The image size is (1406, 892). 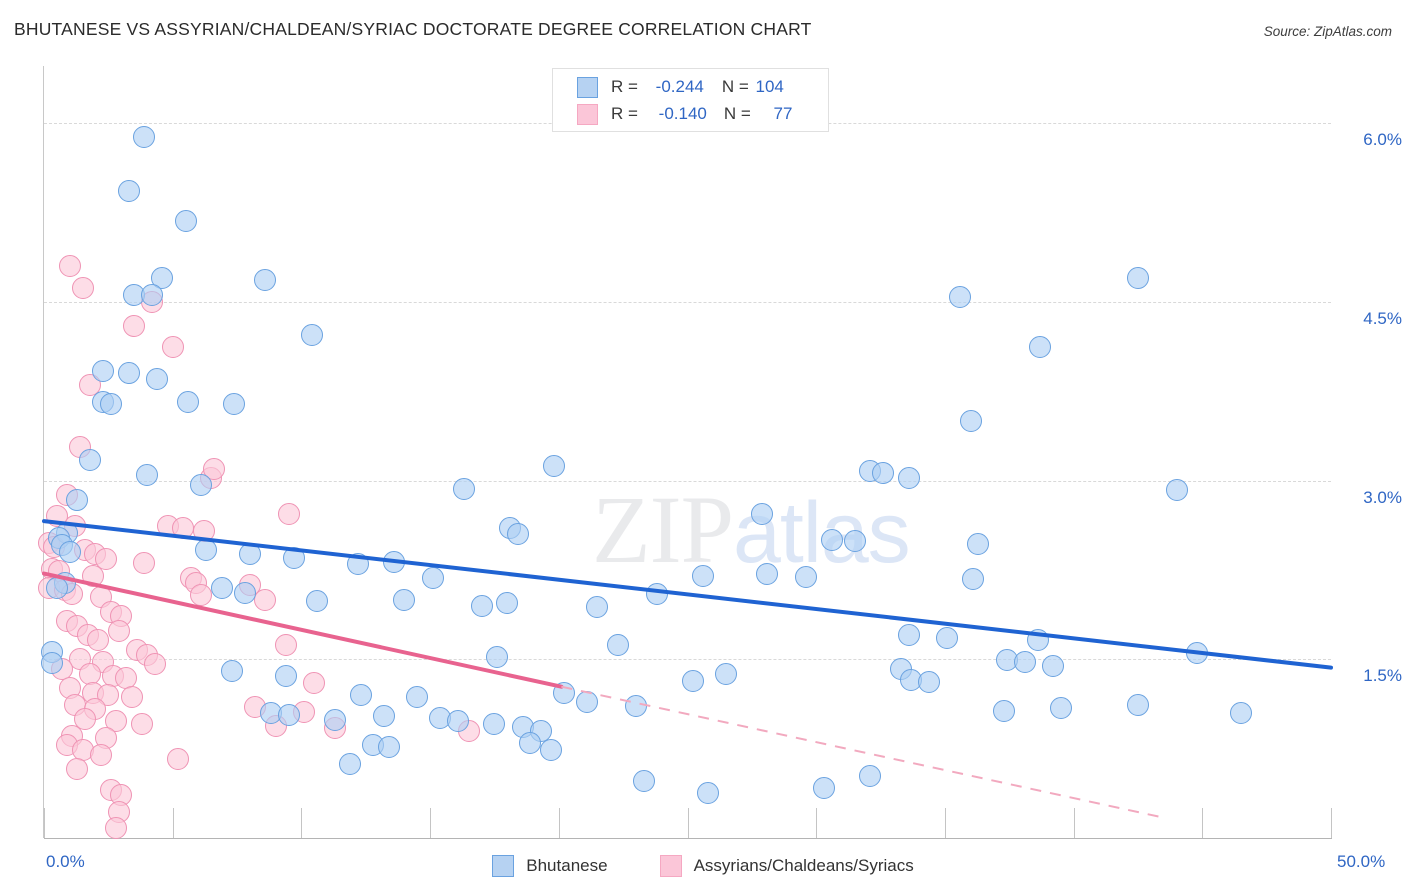 I want to click on legend-item-bhutanese: Bhutanese, so click(x=550, y=866).